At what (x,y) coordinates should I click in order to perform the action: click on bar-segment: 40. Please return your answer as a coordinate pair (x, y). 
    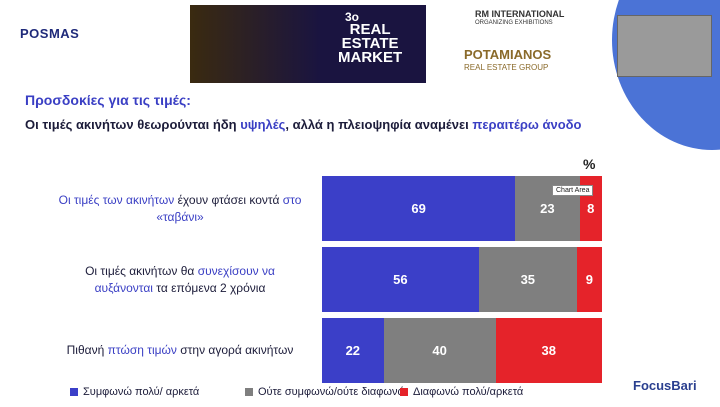
    Looking at the image, I should click on (439, 350).